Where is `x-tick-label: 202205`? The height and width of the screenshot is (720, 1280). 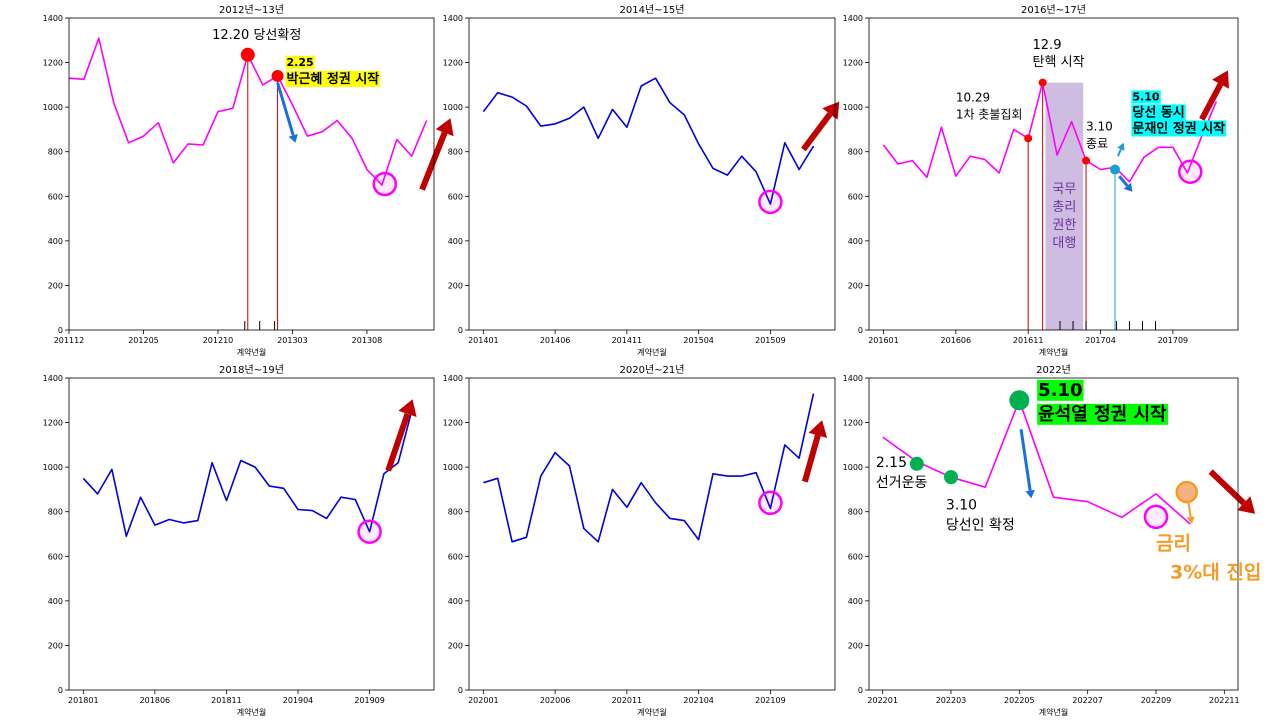 x-tick-label: 202205 is located at coordinates (1019, 700).